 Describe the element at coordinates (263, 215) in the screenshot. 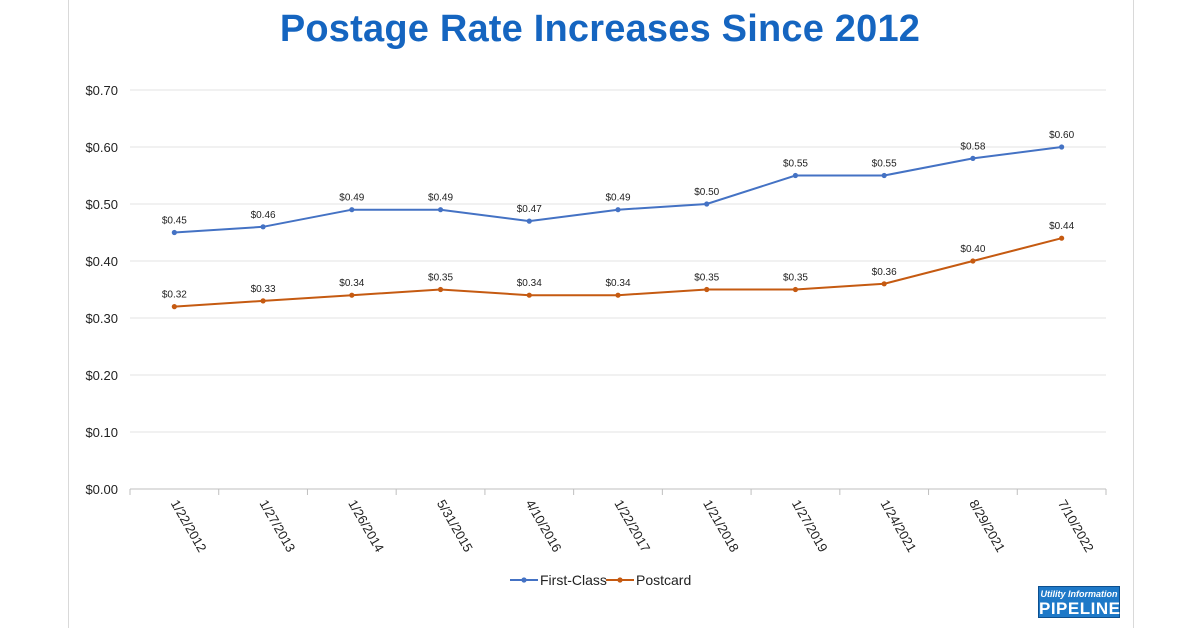

I see `data-label: $0.46` at that location.